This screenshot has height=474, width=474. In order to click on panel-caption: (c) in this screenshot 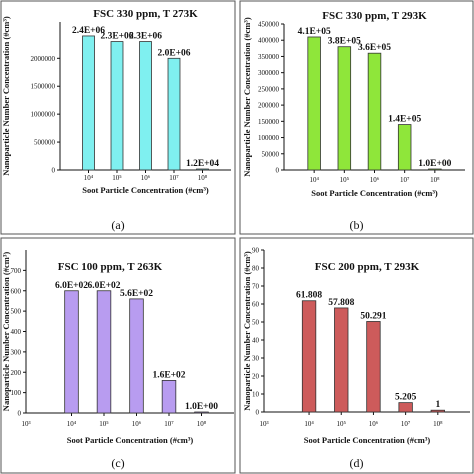, I will do `click(117, 463)`.